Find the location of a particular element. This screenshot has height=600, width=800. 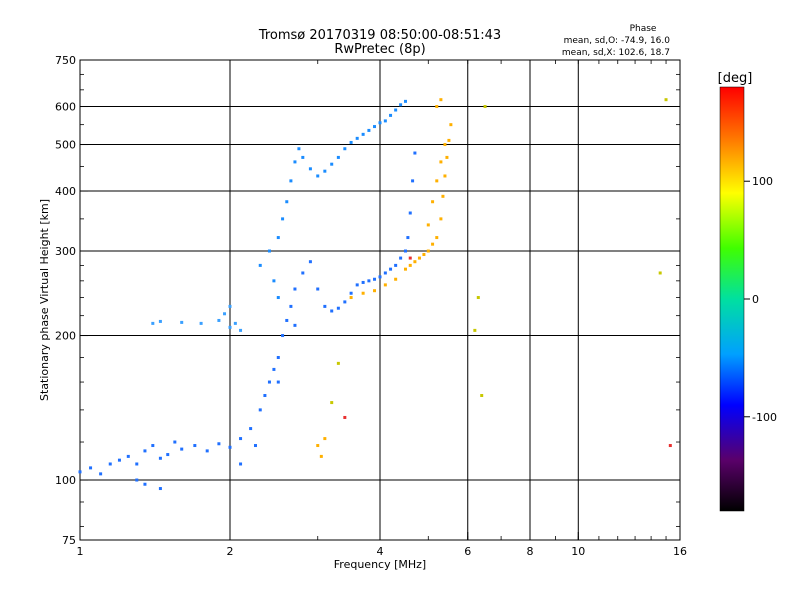

chart-subtitle: RwPretec (8p) is located at coordinates (379, 49).